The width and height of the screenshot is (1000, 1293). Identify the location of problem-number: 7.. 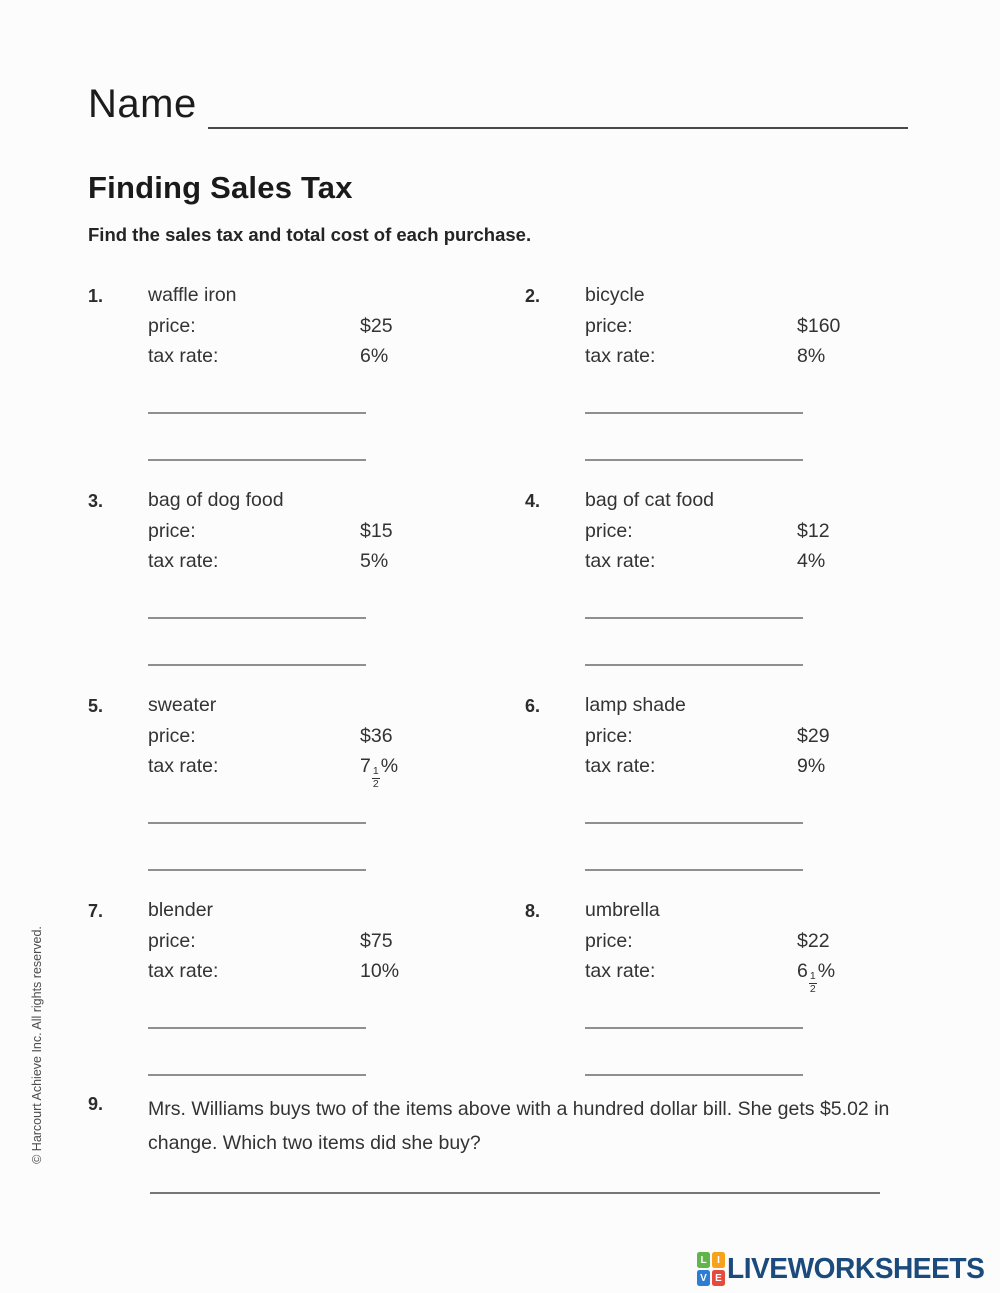
(96, 911).